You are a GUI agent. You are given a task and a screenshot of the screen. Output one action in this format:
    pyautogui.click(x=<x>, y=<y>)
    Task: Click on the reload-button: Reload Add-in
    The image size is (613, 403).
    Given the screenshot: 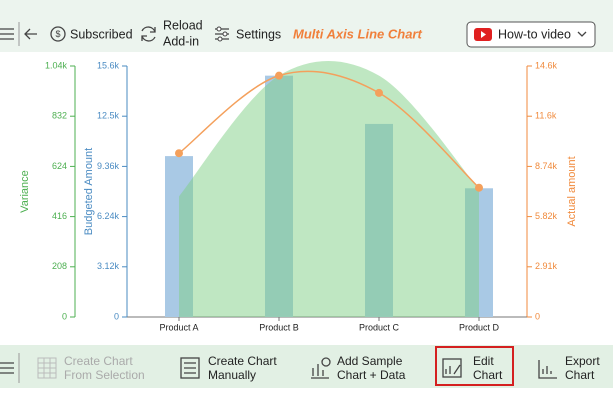 What is the action you would take?
    pyautogui.click(x=172, y=33)
    